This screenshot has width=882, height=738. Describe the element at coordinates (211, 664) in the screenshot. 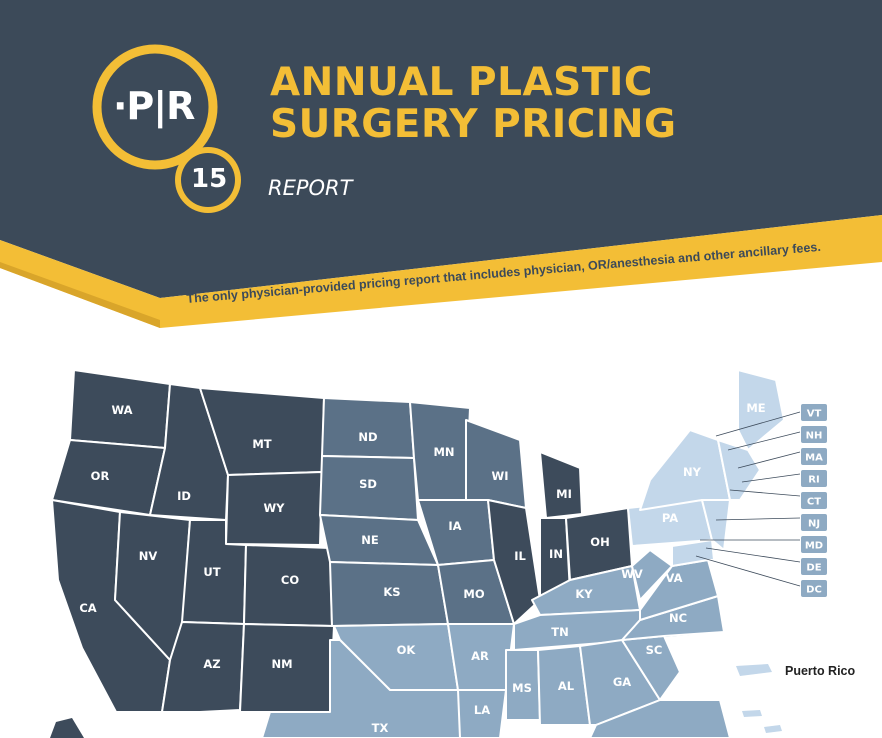

I see `state-label-az: AZ` at that location.